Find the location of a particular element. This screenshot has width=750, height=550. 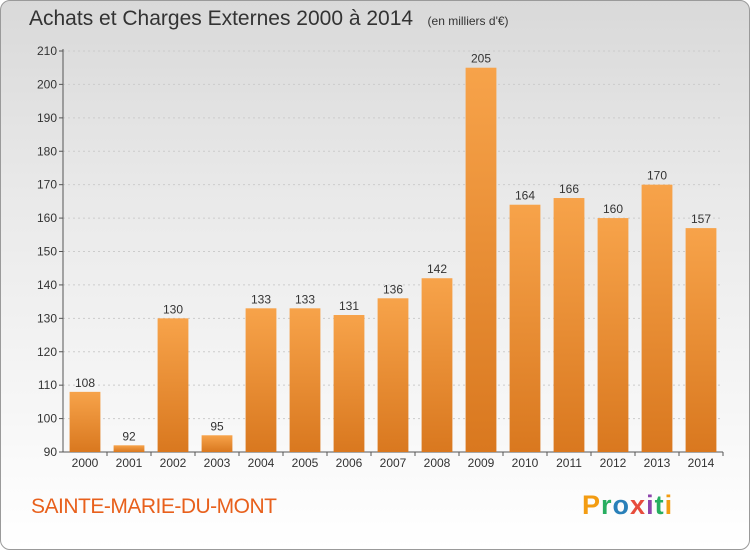

y-tick-label: 130 is located at coordinates (47, 318).